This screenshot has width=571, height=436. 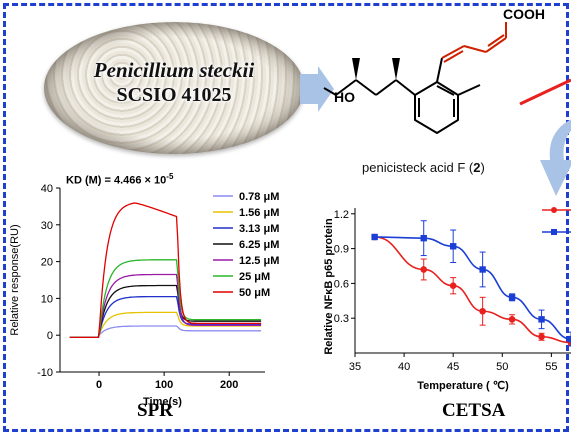 I want to click on x-tick-label: 55, so click(x=551, y=367).